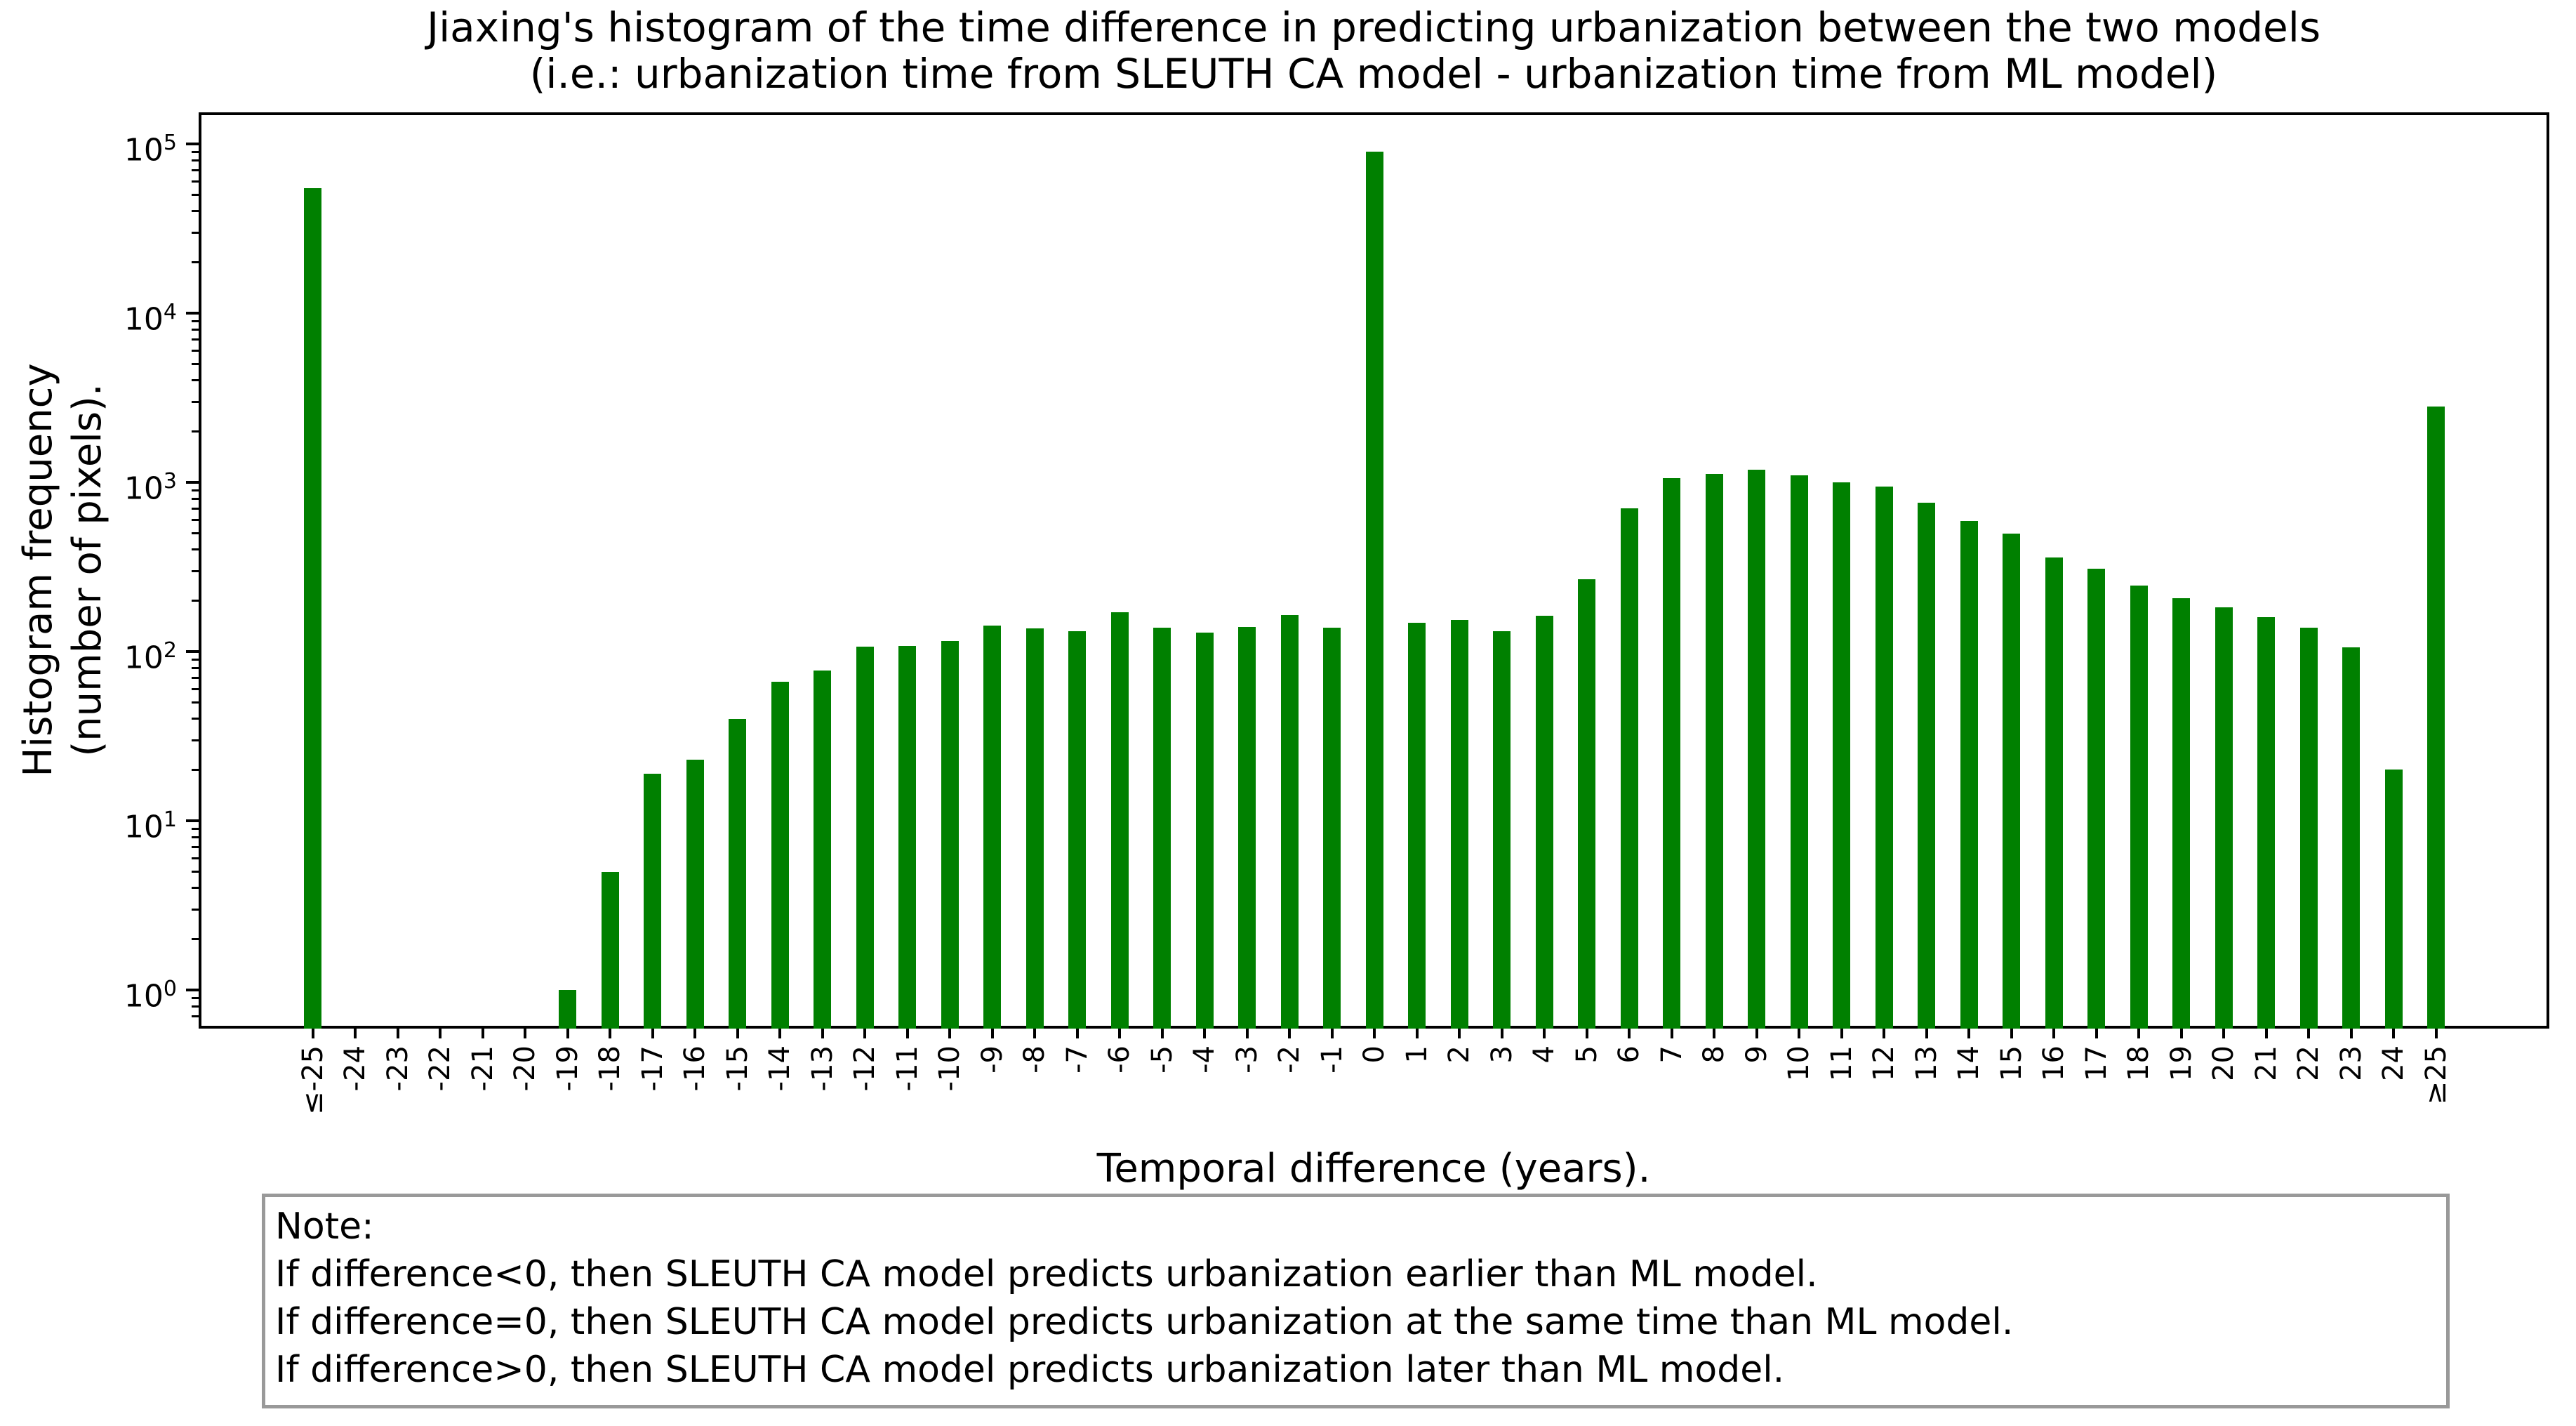 The height and width of the screenshot is (1426, 2576). What do you see at coordinates (150, 996) in the screenshot?
I see `y-tick-label: 100` at bounding box center [150, 996].